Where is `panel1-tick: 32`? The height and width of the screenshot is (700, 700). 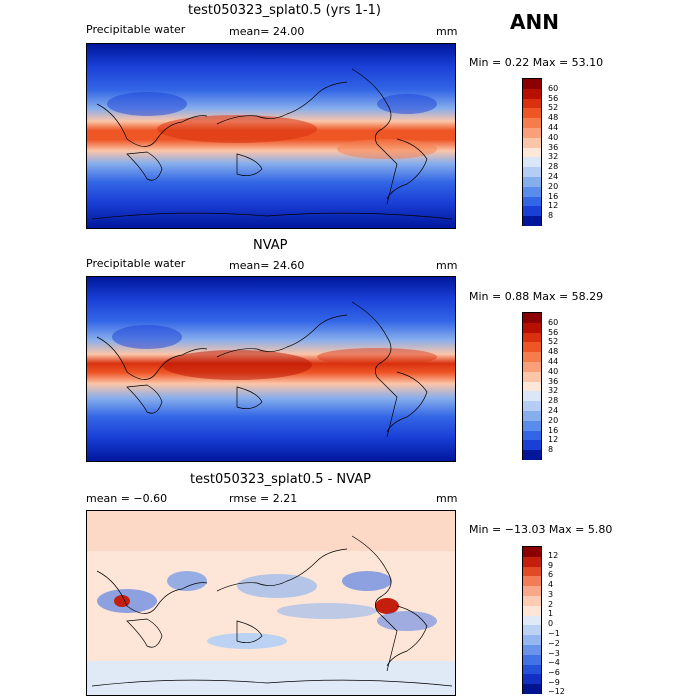 panel1-tick: 32 is located at coordinates (553, 156).